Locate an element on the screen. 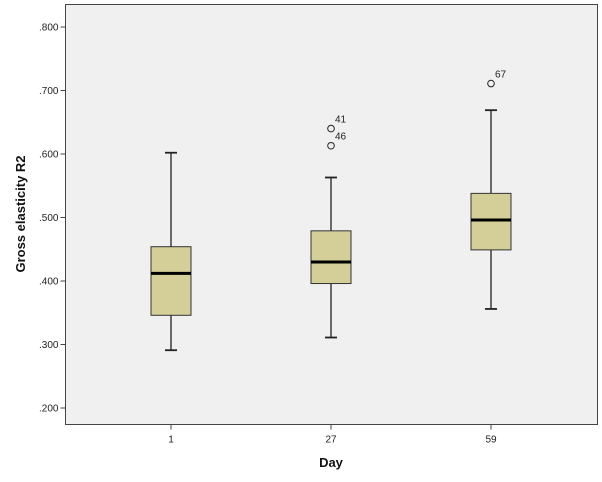  box-27: 41 46 is located at coordinates (331, 227).